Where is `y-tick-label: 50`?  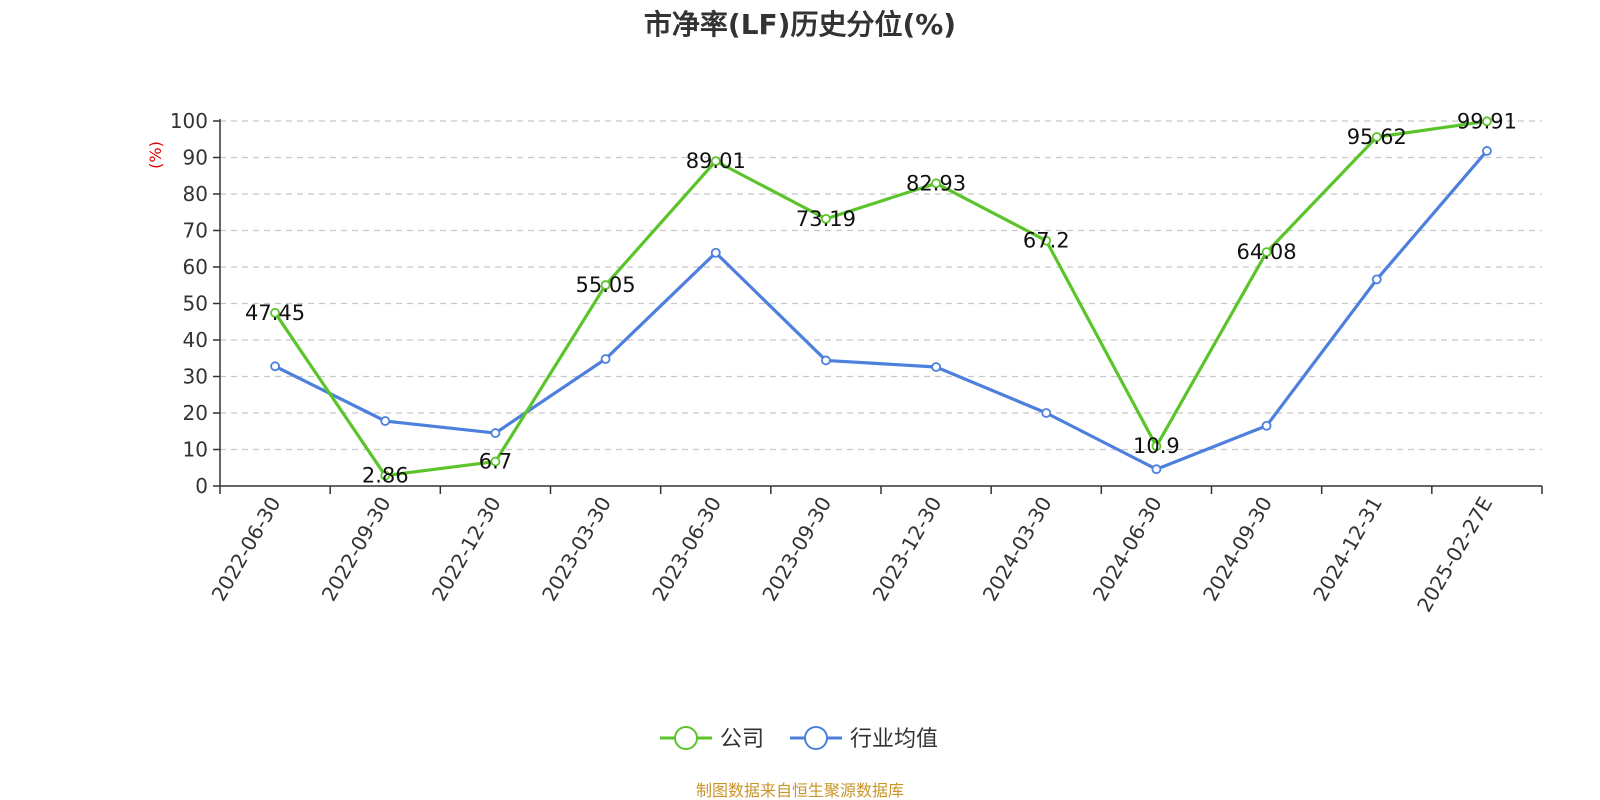
y-tick-label: 50 is located at coordinates (195, 304).